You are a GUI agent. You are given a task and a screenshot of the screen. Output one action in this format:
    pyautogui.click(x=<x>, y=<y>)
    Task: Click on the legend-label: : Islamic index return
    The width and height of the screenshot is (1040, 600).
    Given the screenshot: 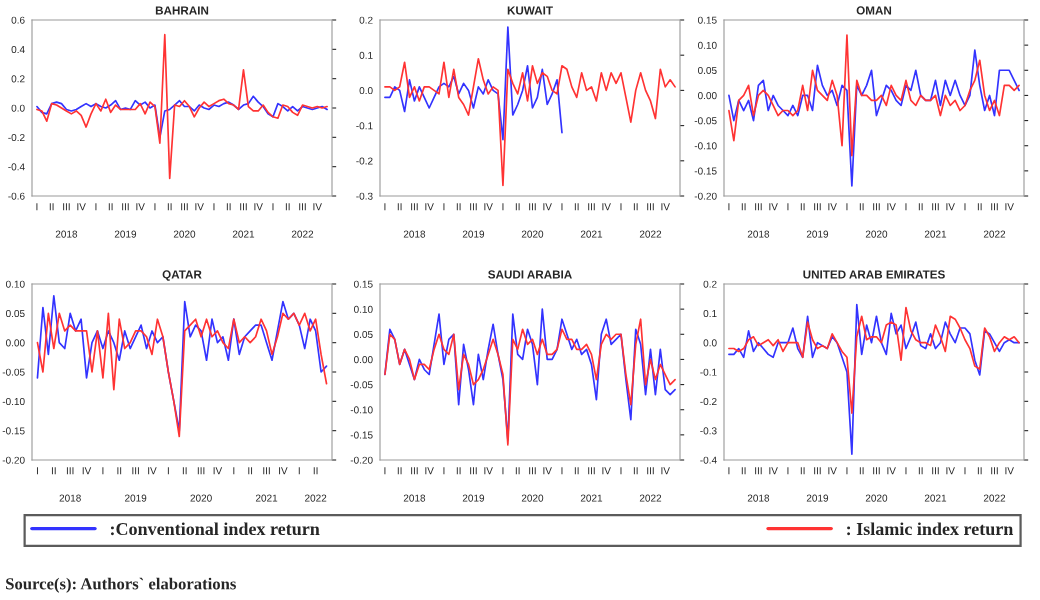 What is the action you would take?
    pyautogui.click(x=930, y=529)
    